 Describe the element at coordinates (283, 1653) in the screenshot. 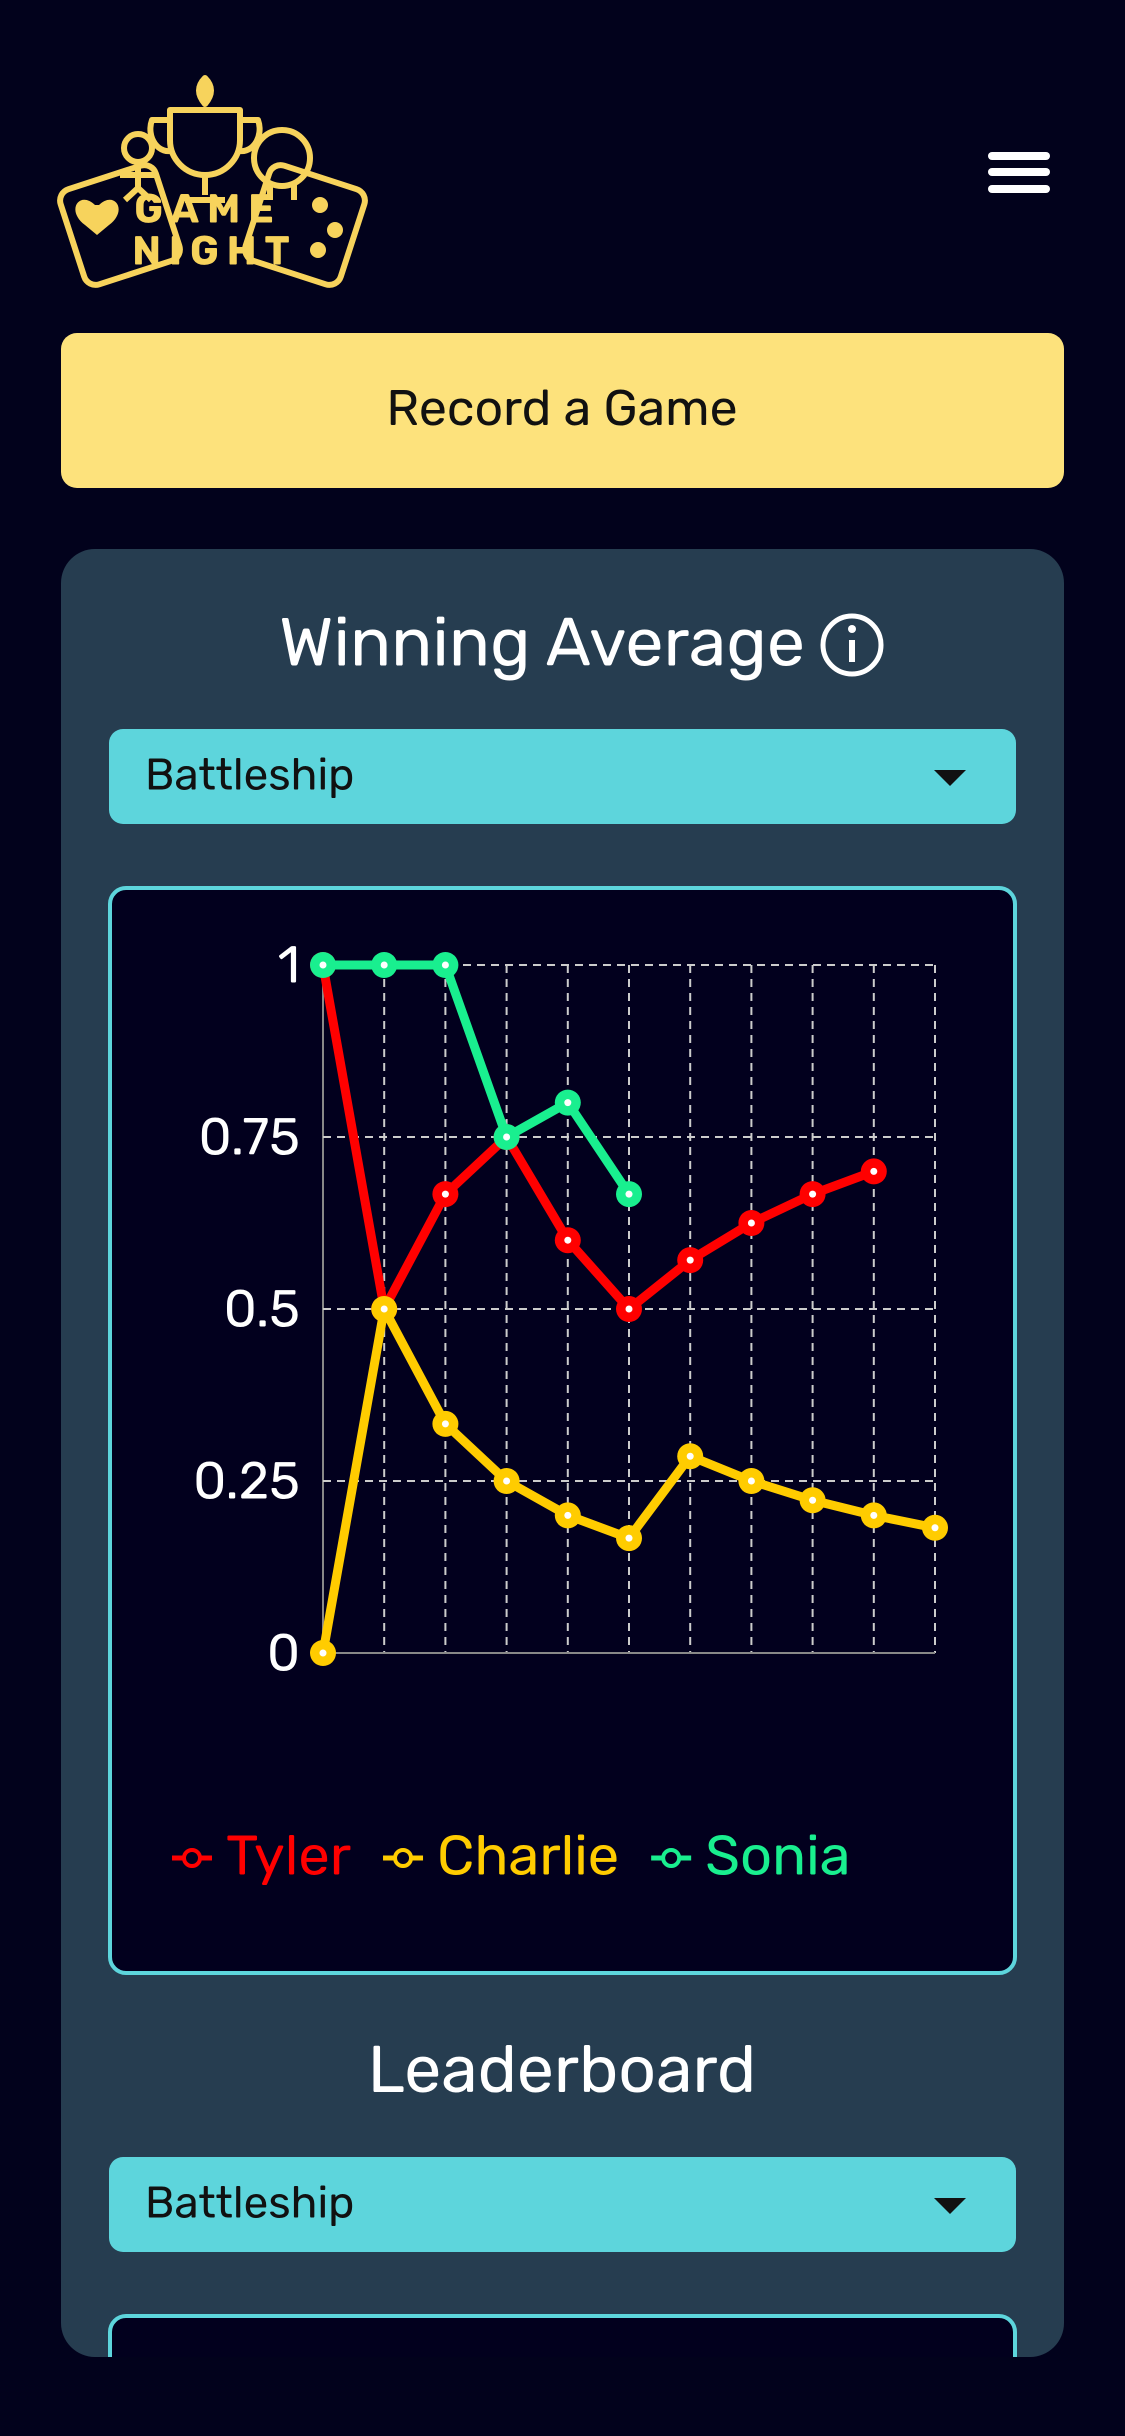

I see `y-tick-label: 0` at that location.